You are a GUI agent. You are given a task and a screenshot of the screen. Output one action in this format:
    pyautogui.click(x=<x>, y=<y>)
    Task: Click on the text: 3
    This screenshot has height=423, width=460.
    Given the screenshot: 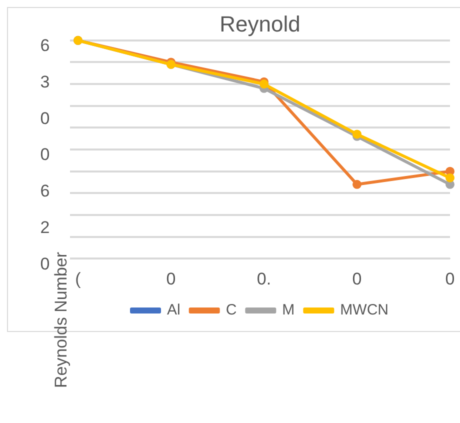 What is the action you would take?
    pyautogui.click(x=45, y=82)
    